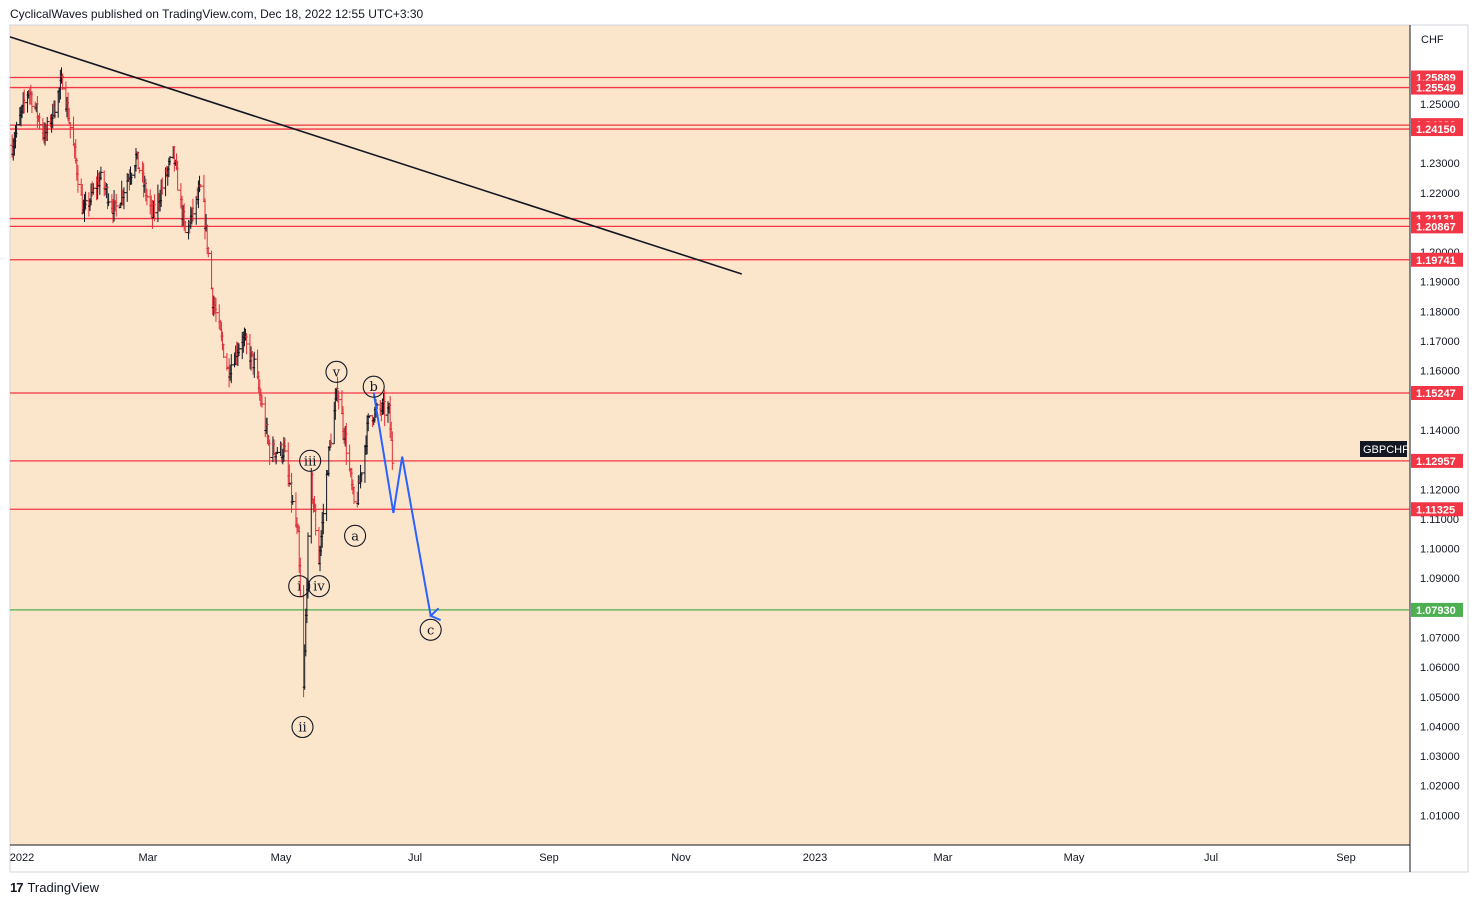 The image size is (1478, 907). Describe the element at coordinates (17, 887) in the screenshot. I see `tradingview-logo-icon: 17` at that location.